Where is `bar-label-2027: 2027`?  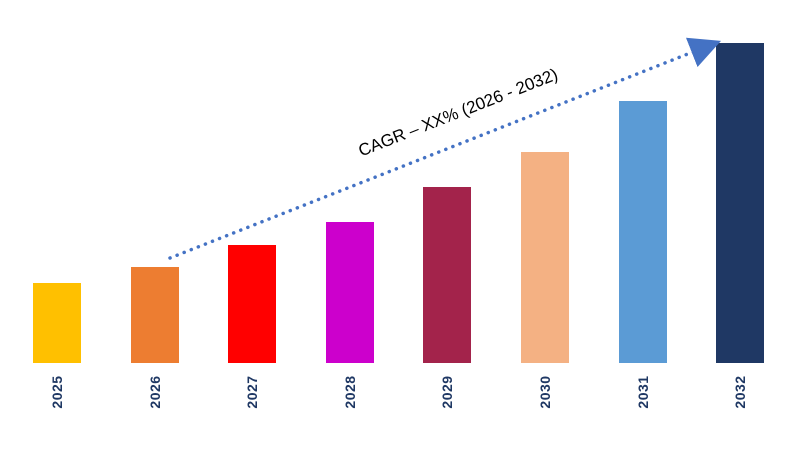
bar-label-2027: 2027 is located at coordinates (252, 392).